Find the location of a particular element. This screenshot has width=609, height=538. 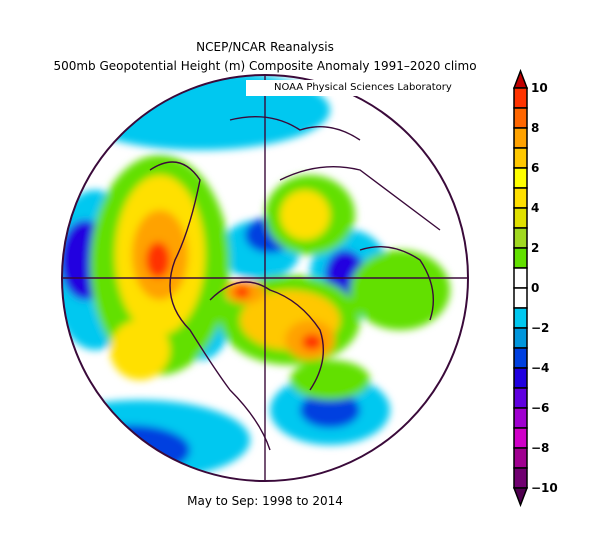

colorbar-tick-label: 6 is located at coordinates (535, 168).